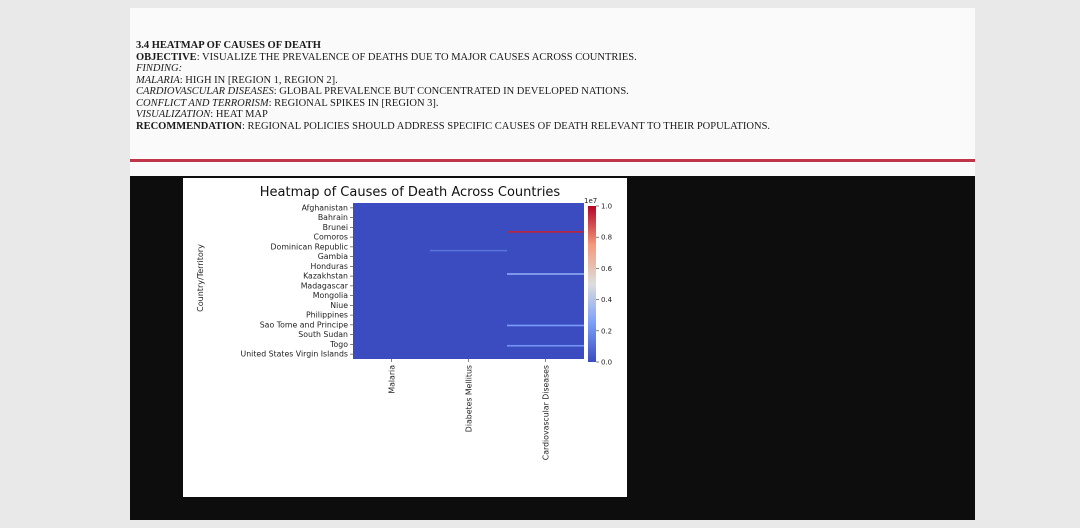 This screenshot has height=528, width=1080. Describe the element at coordinates (606, 238) in the screenshot. I see `colorbar-tick-label: 0.8` at that location.